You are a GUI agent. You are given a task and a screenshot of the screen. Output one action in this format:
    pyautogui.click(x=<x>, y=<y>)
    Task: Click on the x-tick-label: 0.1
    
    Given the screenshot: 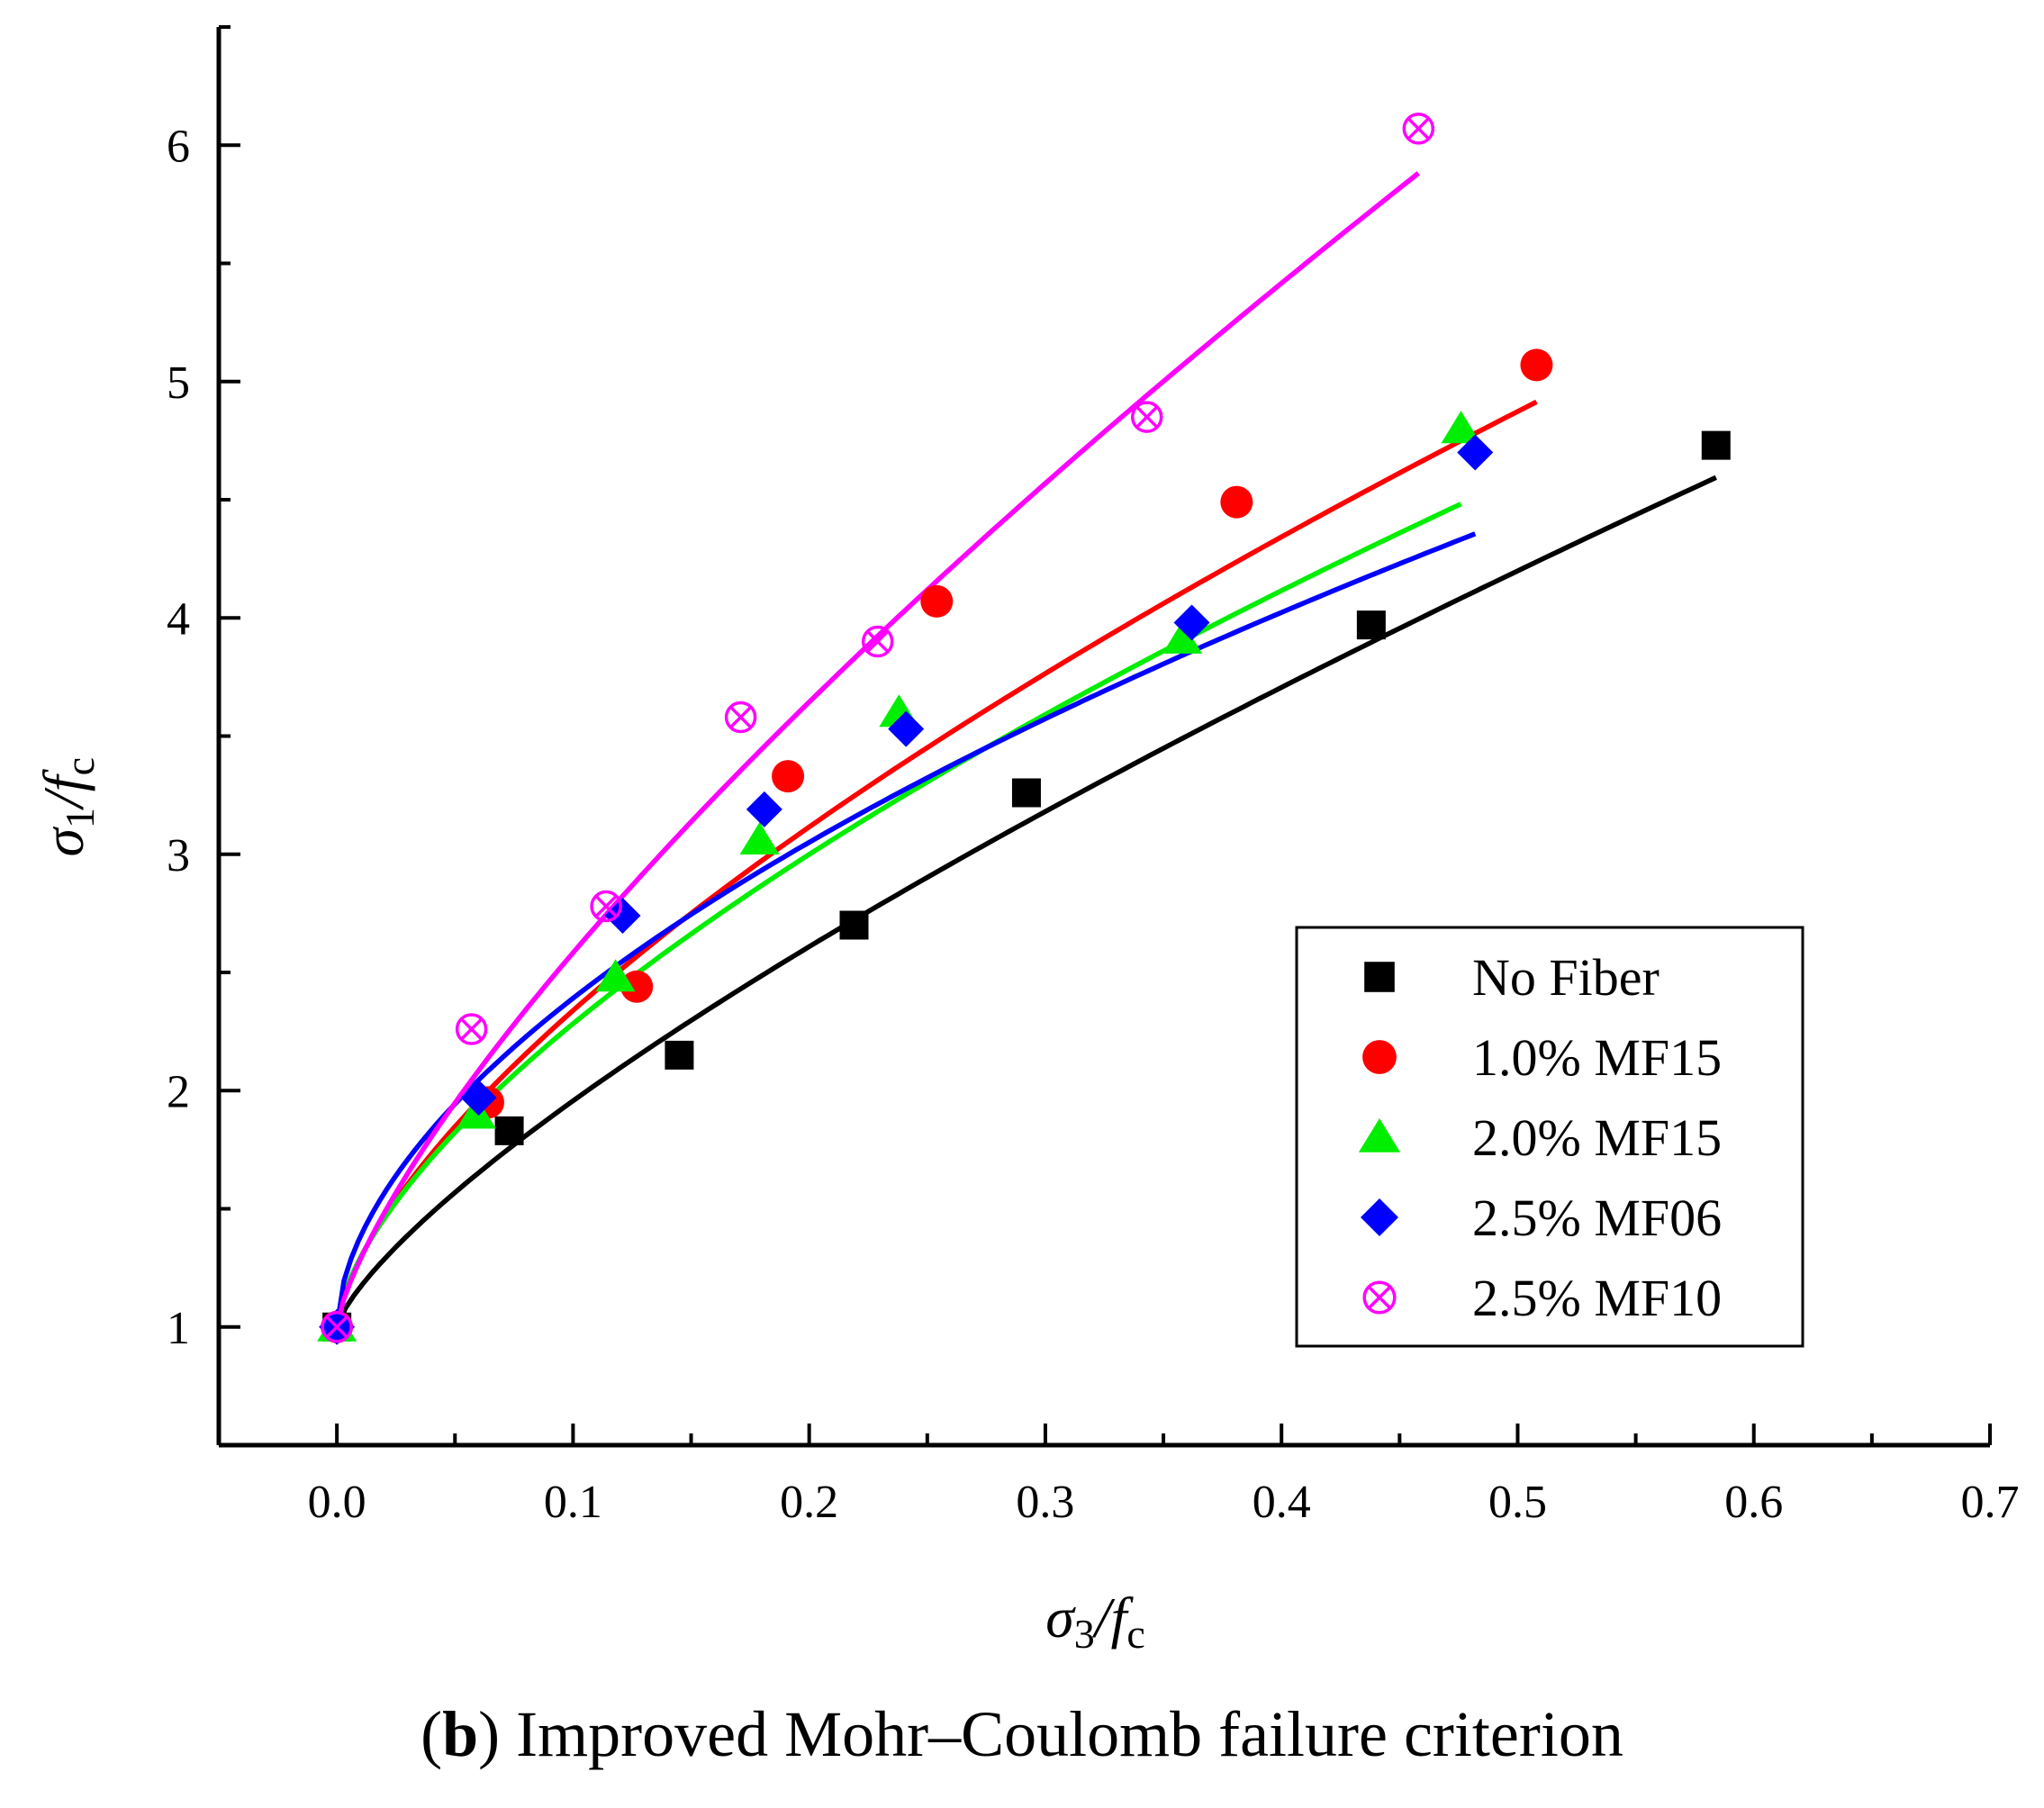 What is the action you would take?
    pyautogui.click(x=573, y=1502)
    